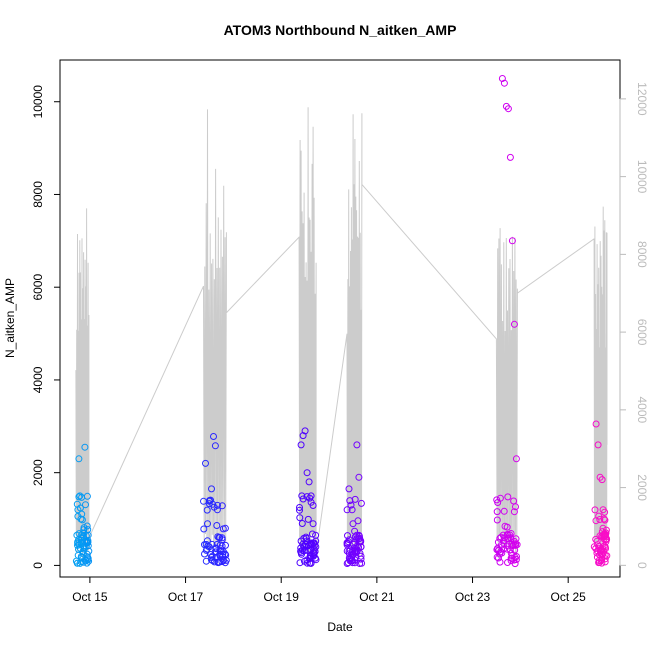 The image size is (650, 650). I want to click on y-tick-label: 0, so click(38, 565).